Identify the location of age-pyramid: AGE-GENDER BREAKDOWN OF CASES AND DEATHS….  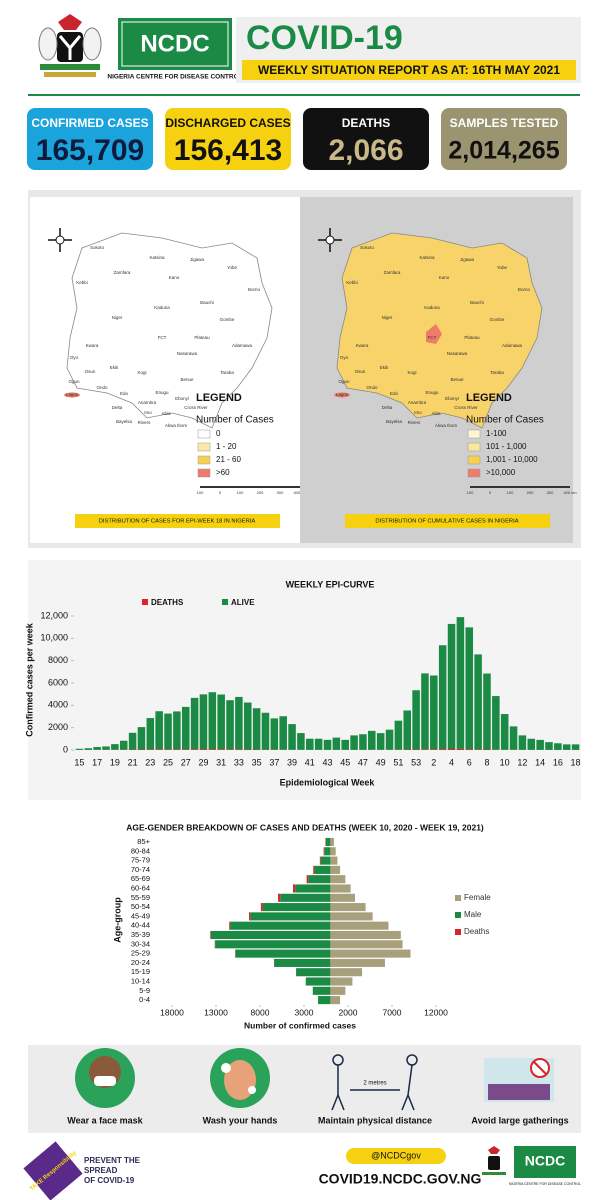
(301, 926).